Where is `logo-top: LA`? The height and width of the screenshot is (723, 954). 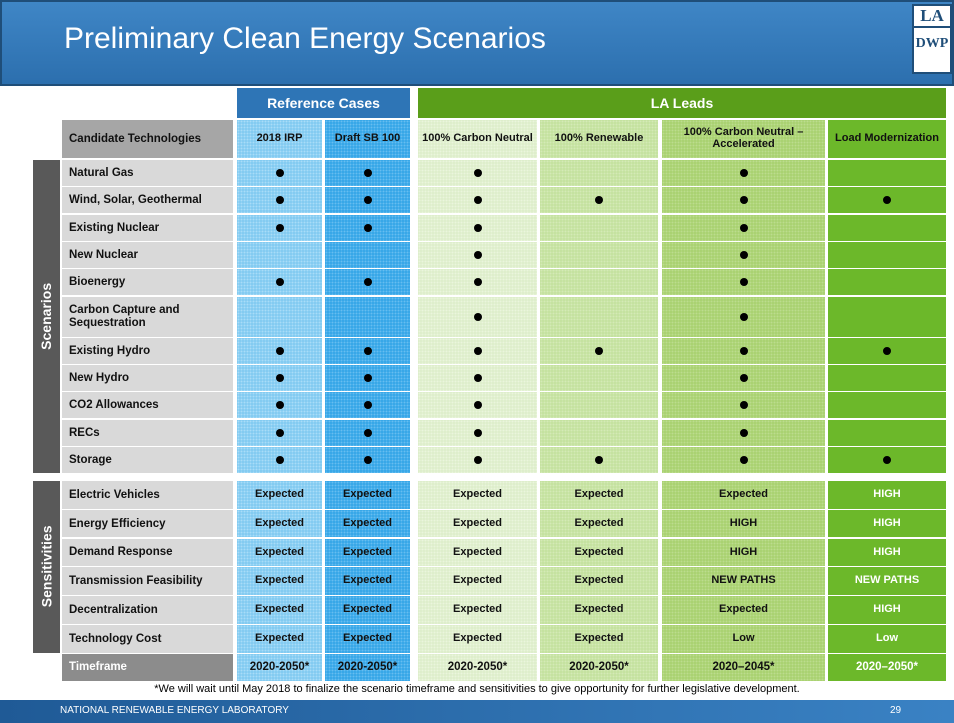 logo-top: LA is located at coordinates (932, 17).